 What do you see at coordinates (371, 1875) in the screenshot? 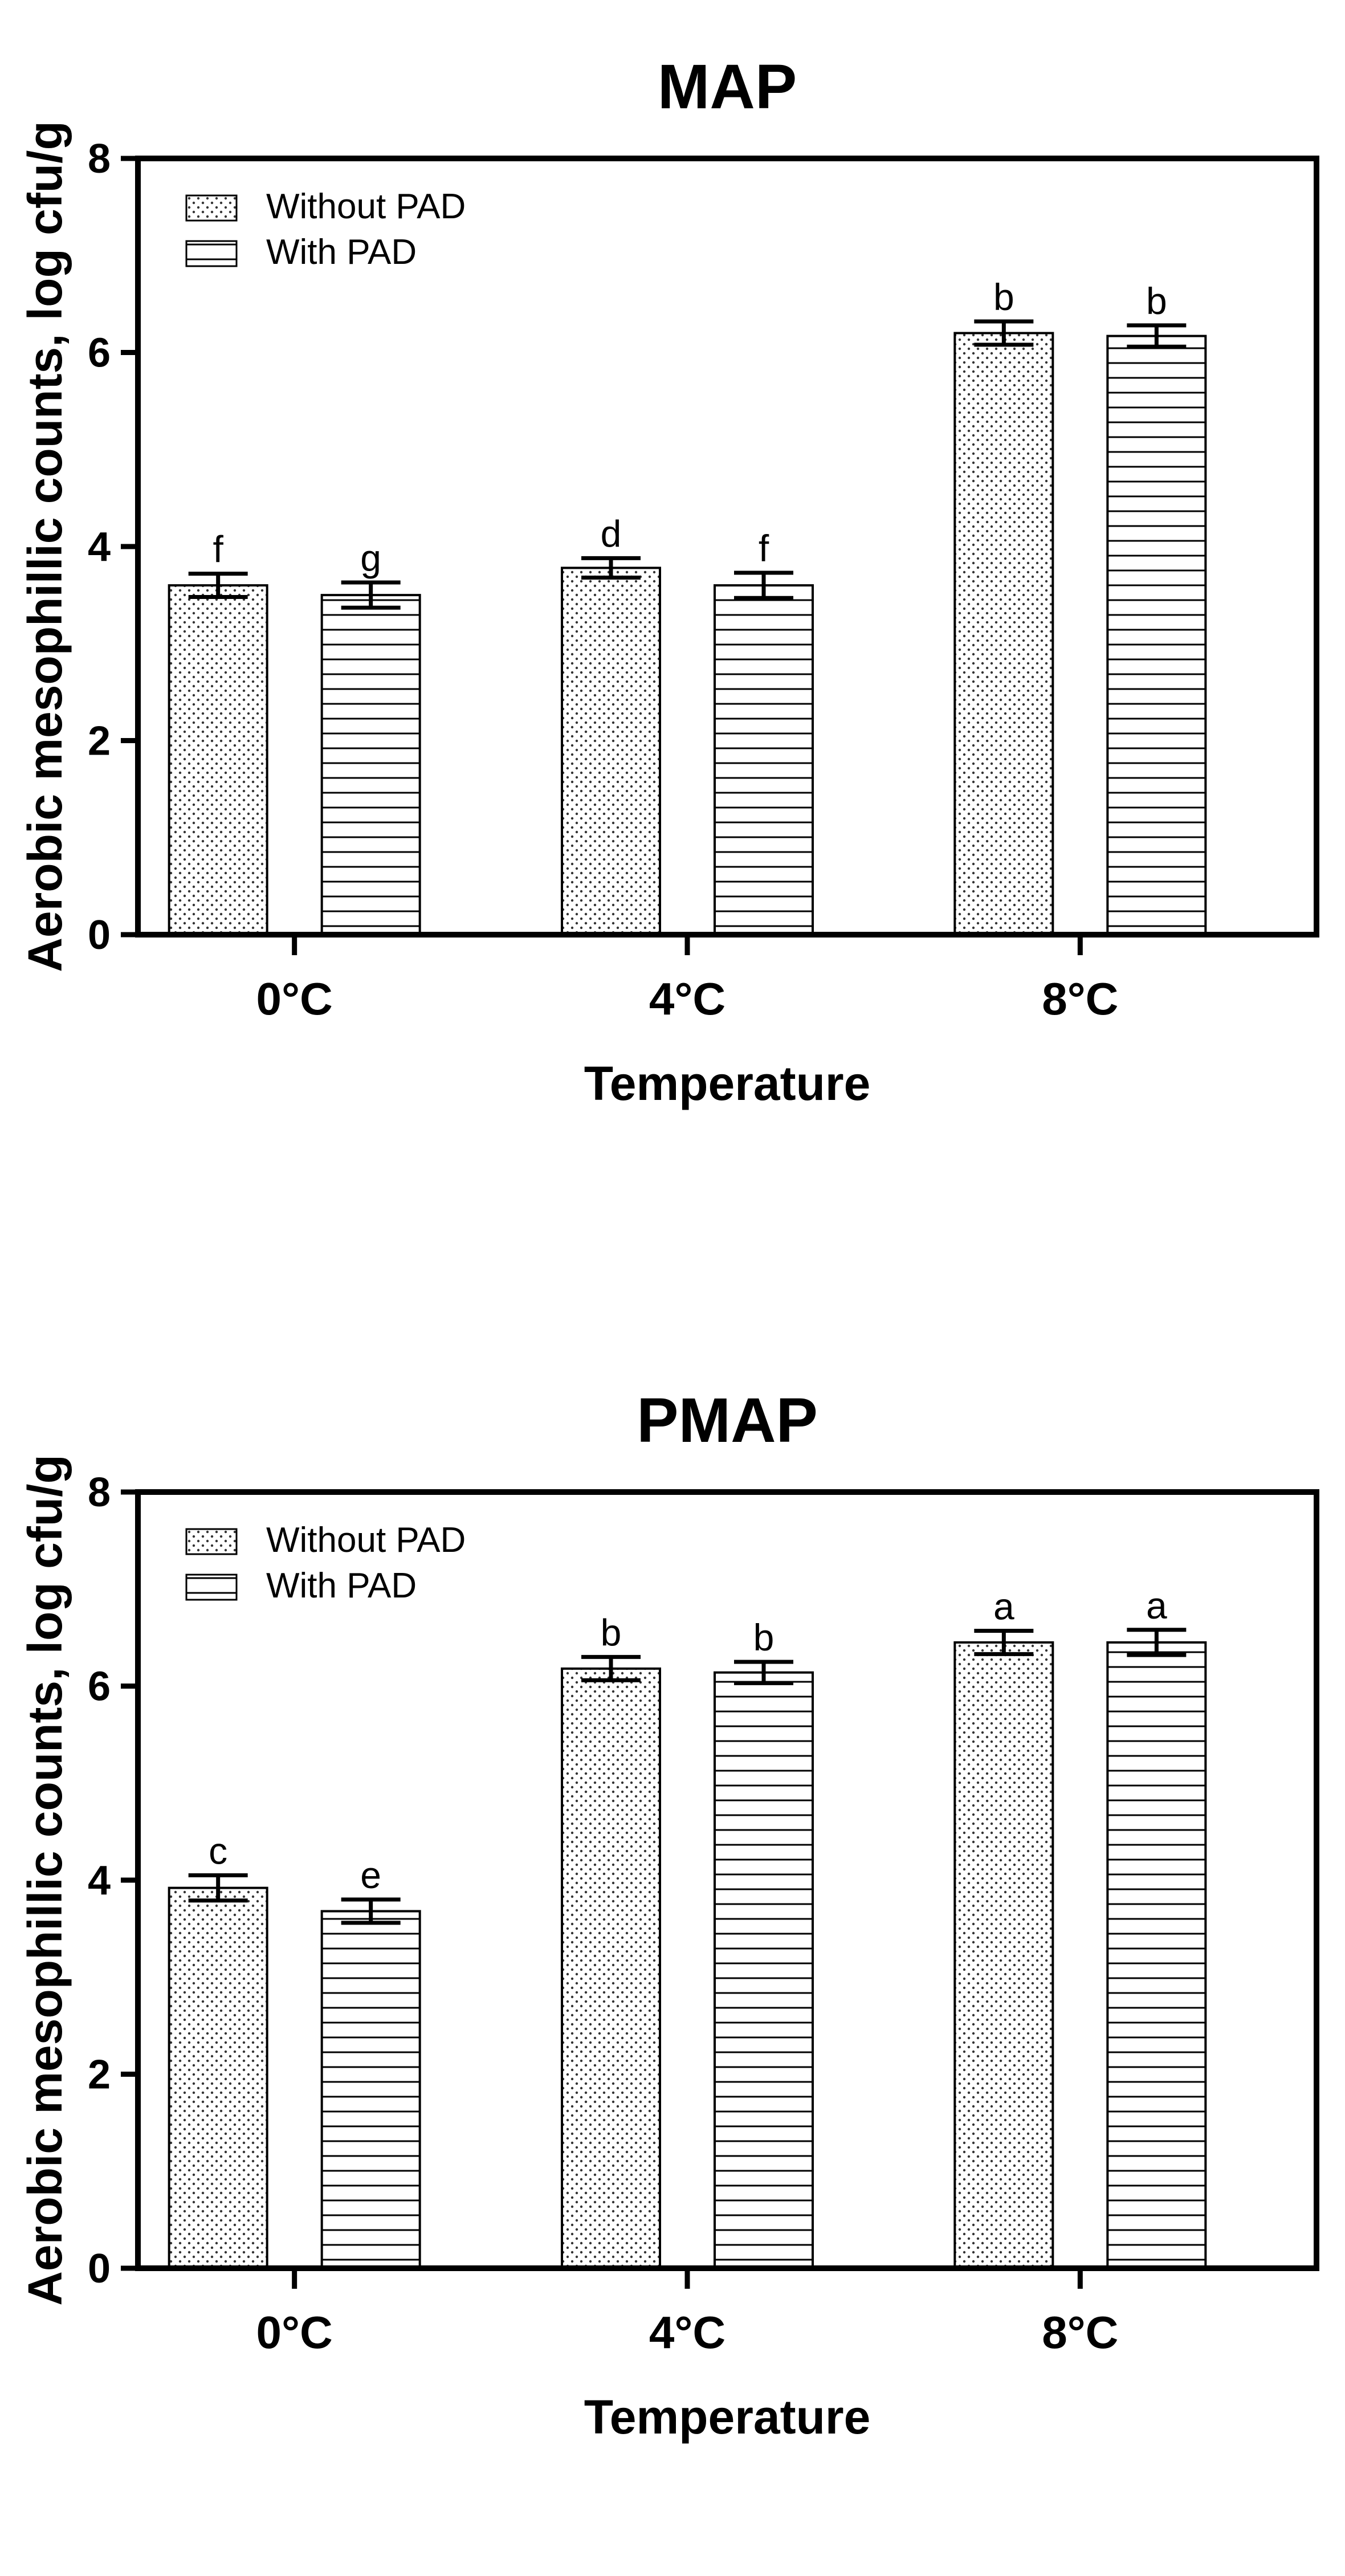
I see `significance-label: e` at bounding box center [371, 1875].